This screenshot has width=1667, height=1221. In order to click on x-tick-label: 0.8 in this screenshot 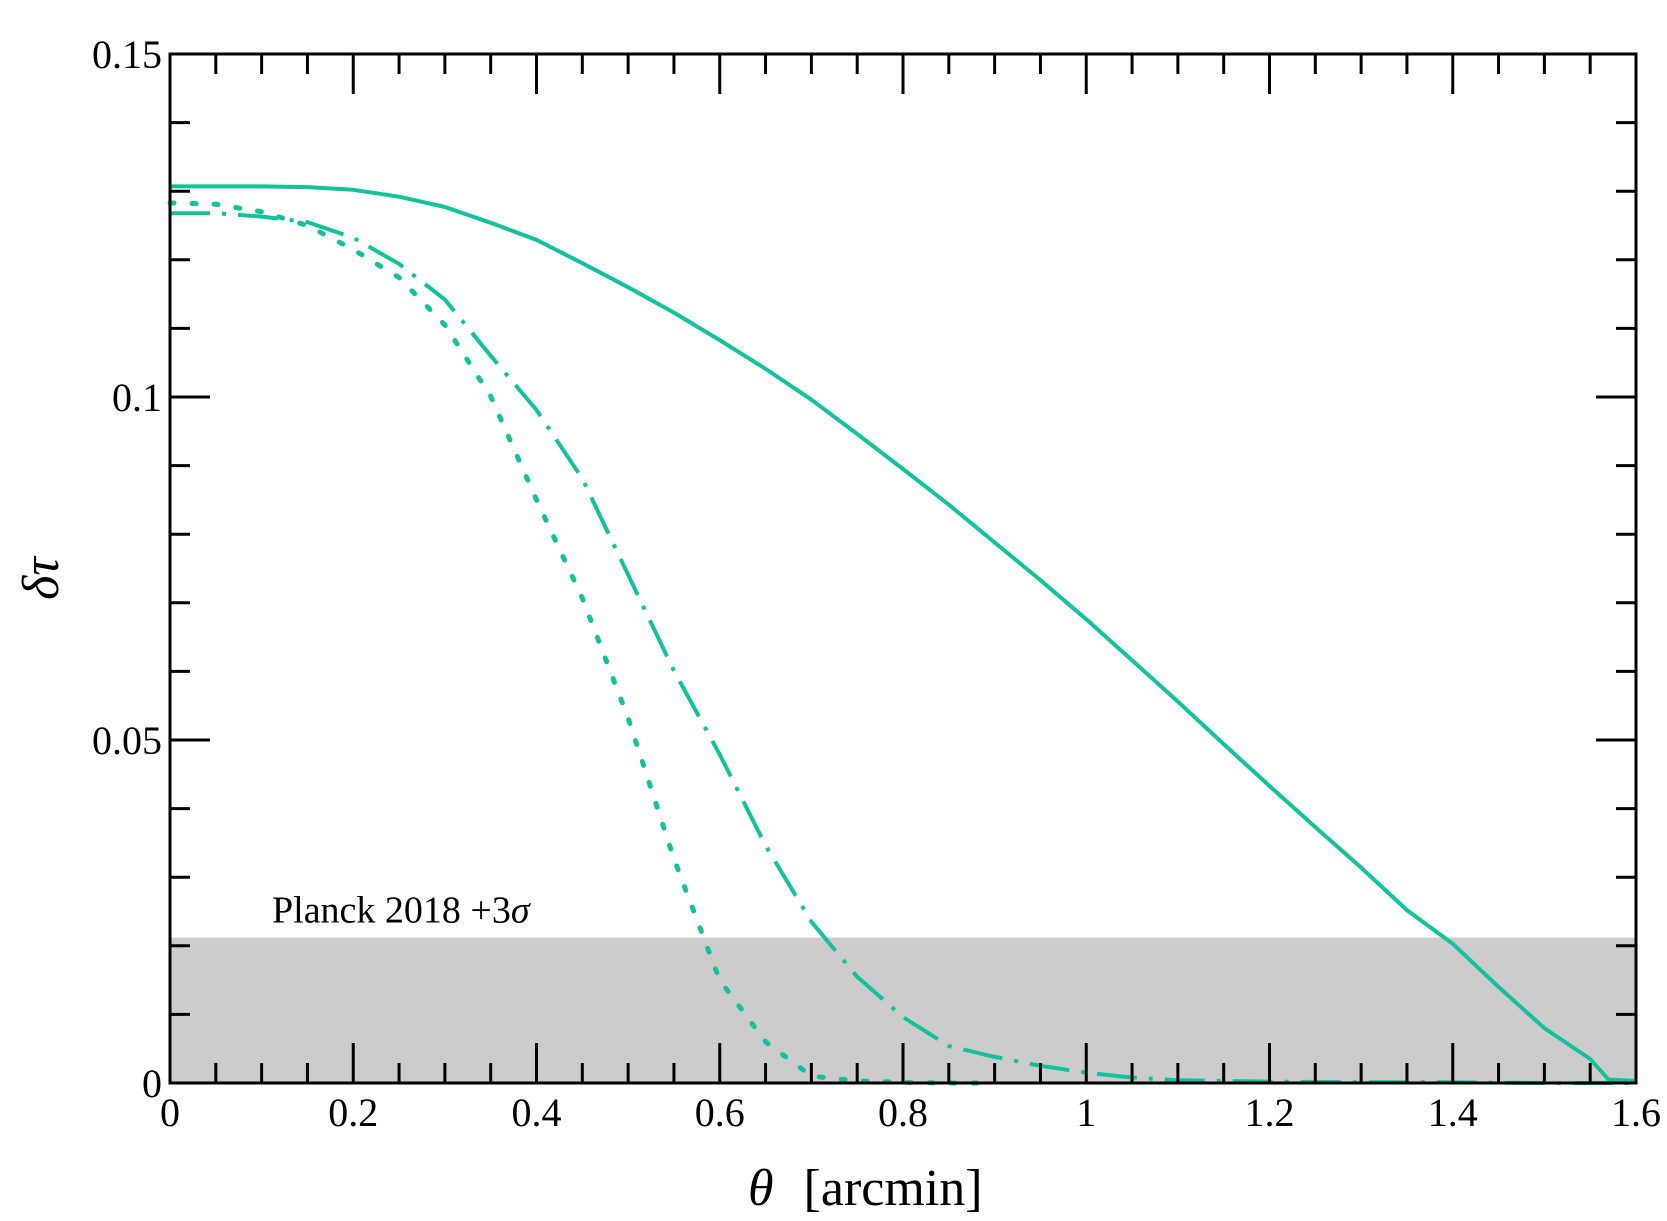, I will do `click(903, 1112)`.